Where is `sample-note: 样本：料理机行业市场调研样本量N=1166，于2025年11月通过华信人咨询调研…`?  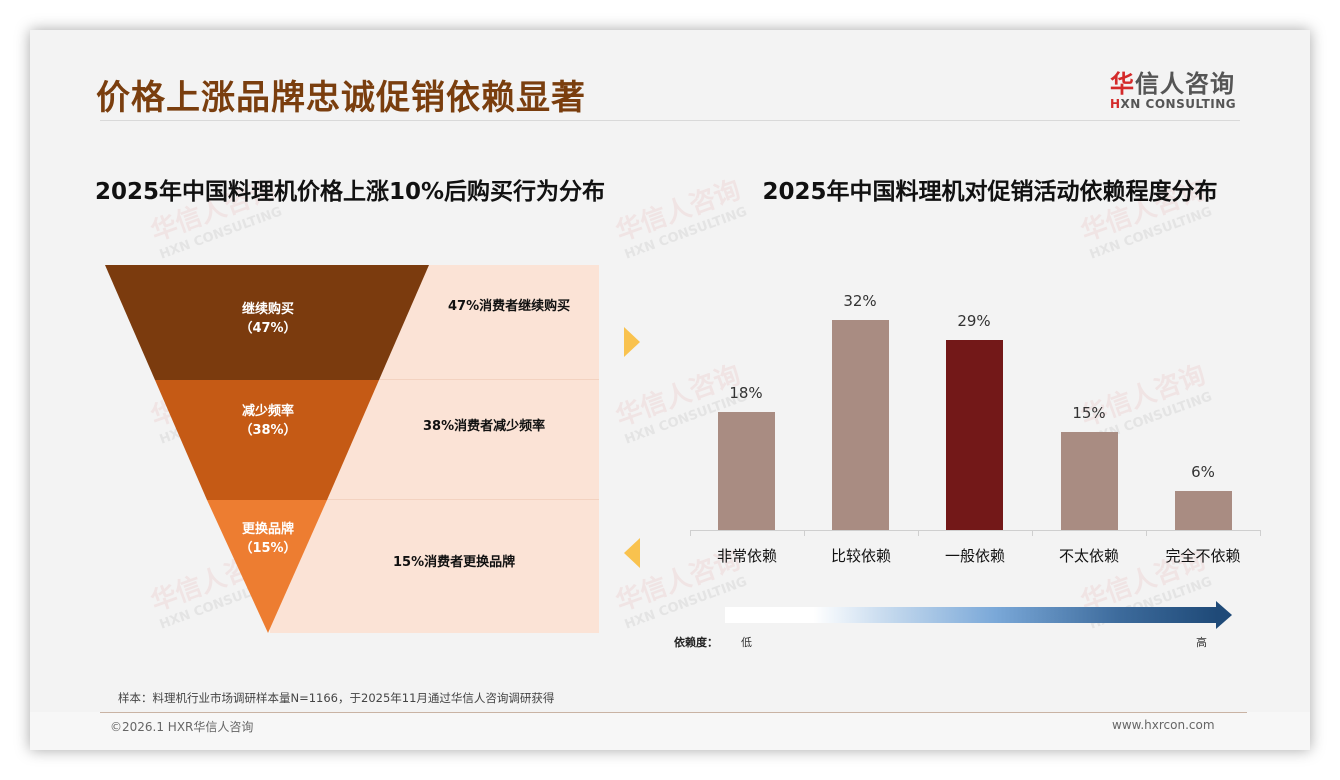
sample-note: 样本：料理机行业市场调研样本量N=1166，于2025年11月通过华信人咨询调研… is located at coordinates (336, 698).